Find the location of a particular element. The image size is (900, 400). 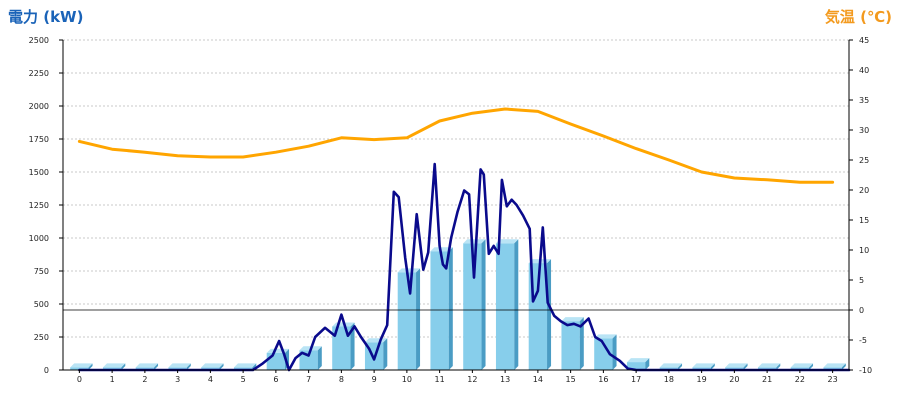

right-tick-label: 10 is located at coordinates (864, 250).